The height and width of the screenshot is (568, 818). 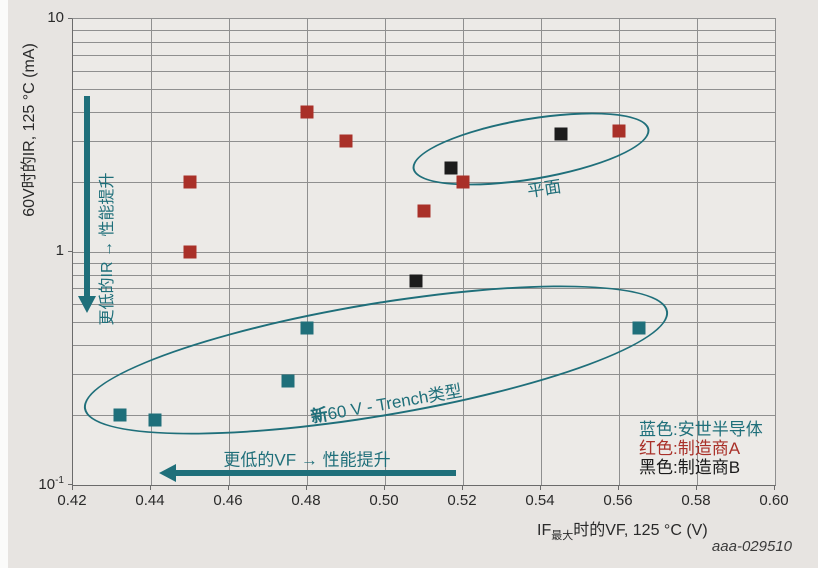 I want to click on lower-vf-arrow-head-icon, so click(x=167, y=473).